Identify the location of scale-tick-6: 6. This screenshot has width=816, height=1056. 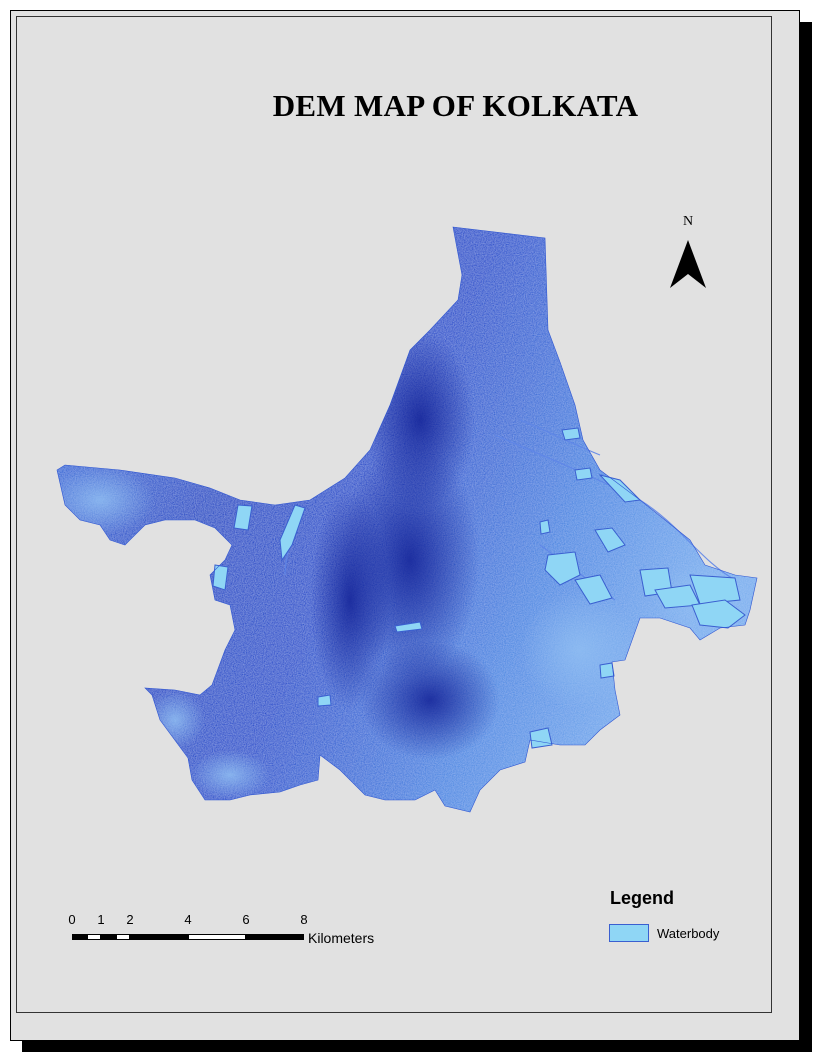
(246, 919).